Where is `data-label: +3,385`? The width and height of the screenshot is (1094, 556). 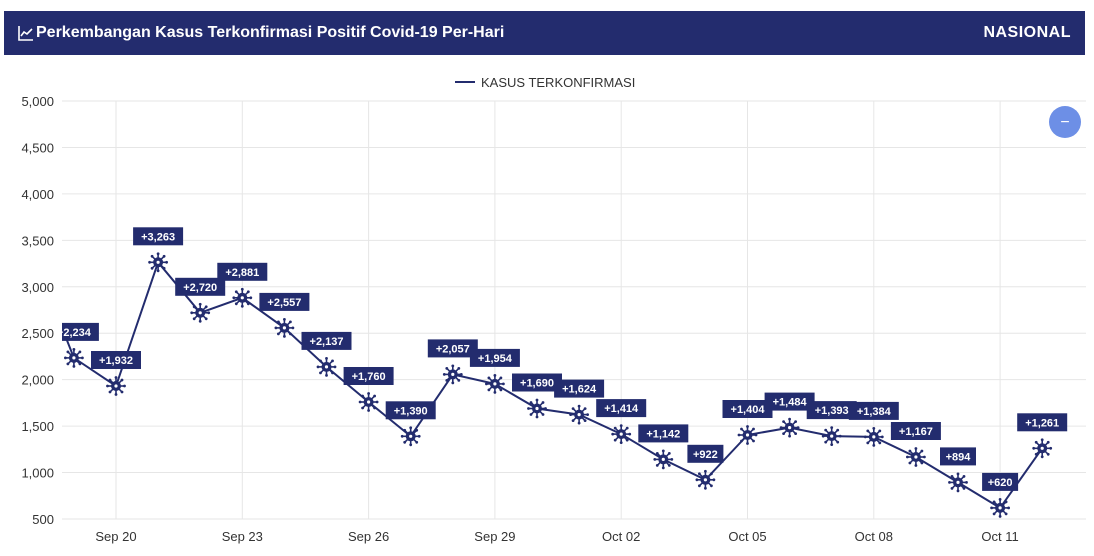
data-label: +3,385 is located at coordinates (32, 225).